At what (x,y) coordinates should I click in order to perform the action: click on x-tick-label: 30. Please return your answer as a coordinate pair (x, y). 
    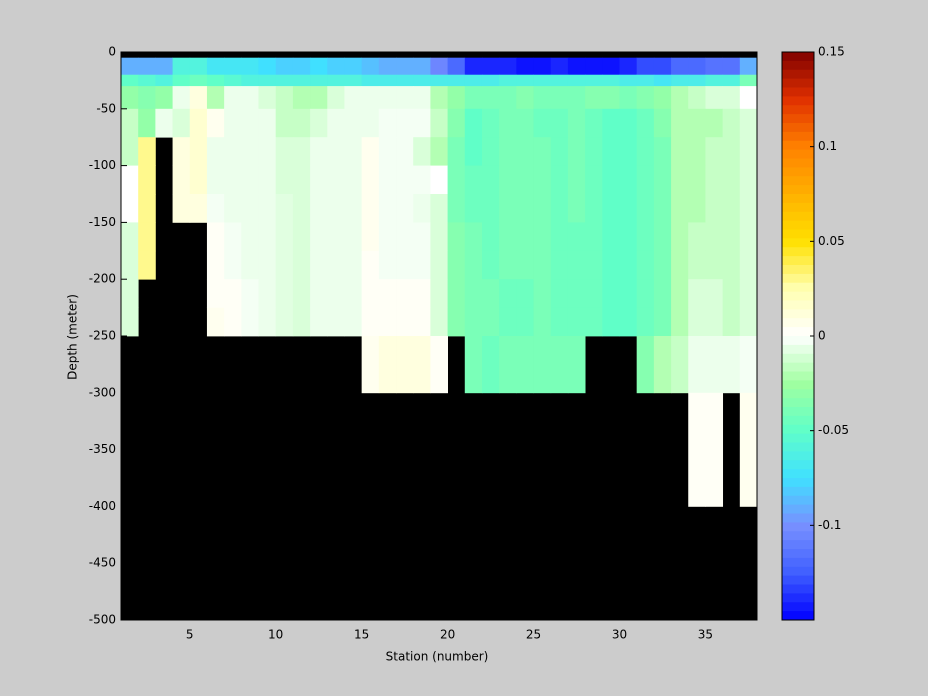
    Looking at the image, I should click on (619, 635).